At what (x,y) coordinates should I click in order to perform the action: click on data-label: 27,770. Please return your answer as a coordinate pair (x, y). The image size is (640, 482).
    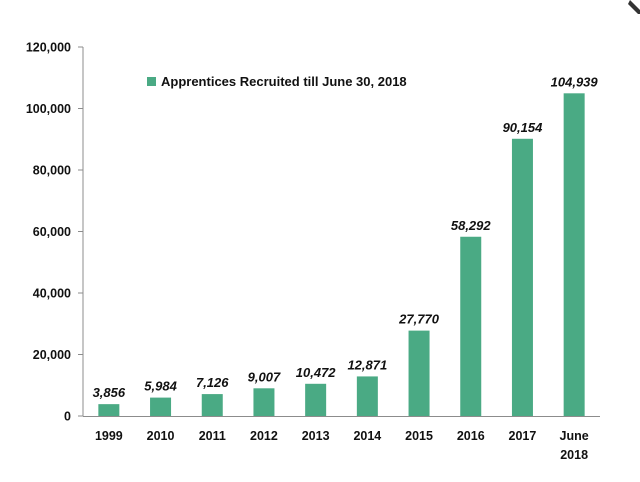
    Looking at the image, I should click on (419, 319).